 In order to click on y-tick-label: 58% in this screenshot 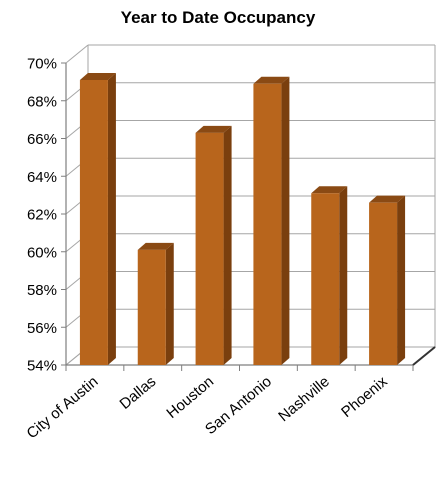, I will do `click(42, 290)`.